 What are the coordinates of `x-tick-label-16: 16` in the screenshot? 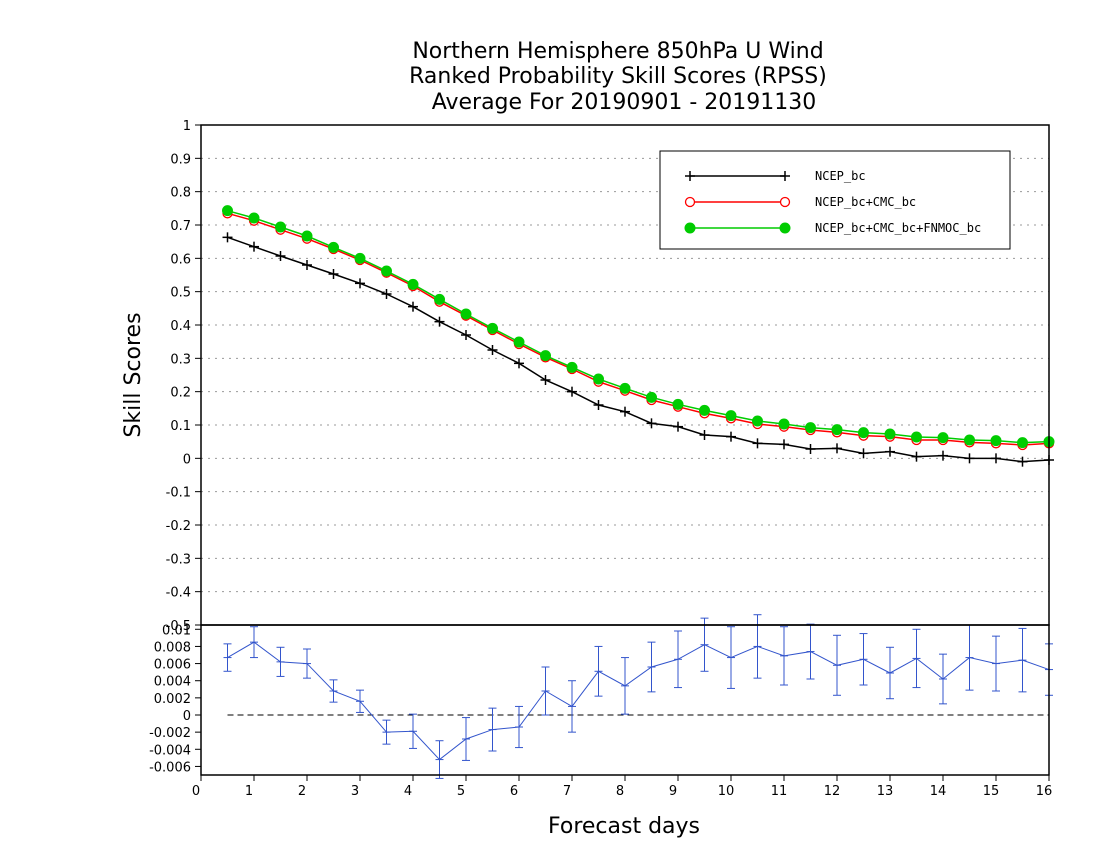 It's located at (1044, 791).